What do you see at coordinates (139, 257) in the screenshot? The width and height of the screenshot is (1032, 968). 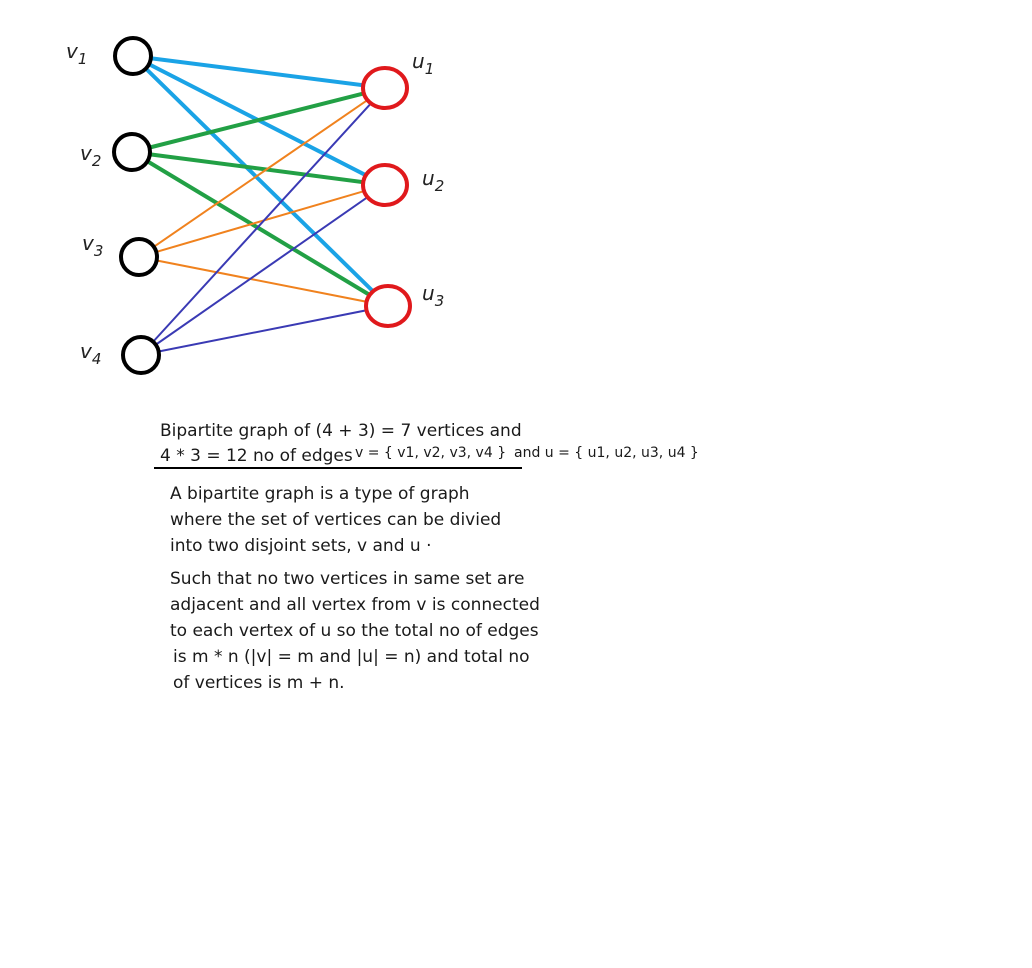 I see `node-v3` at bounding box center [139, 257].